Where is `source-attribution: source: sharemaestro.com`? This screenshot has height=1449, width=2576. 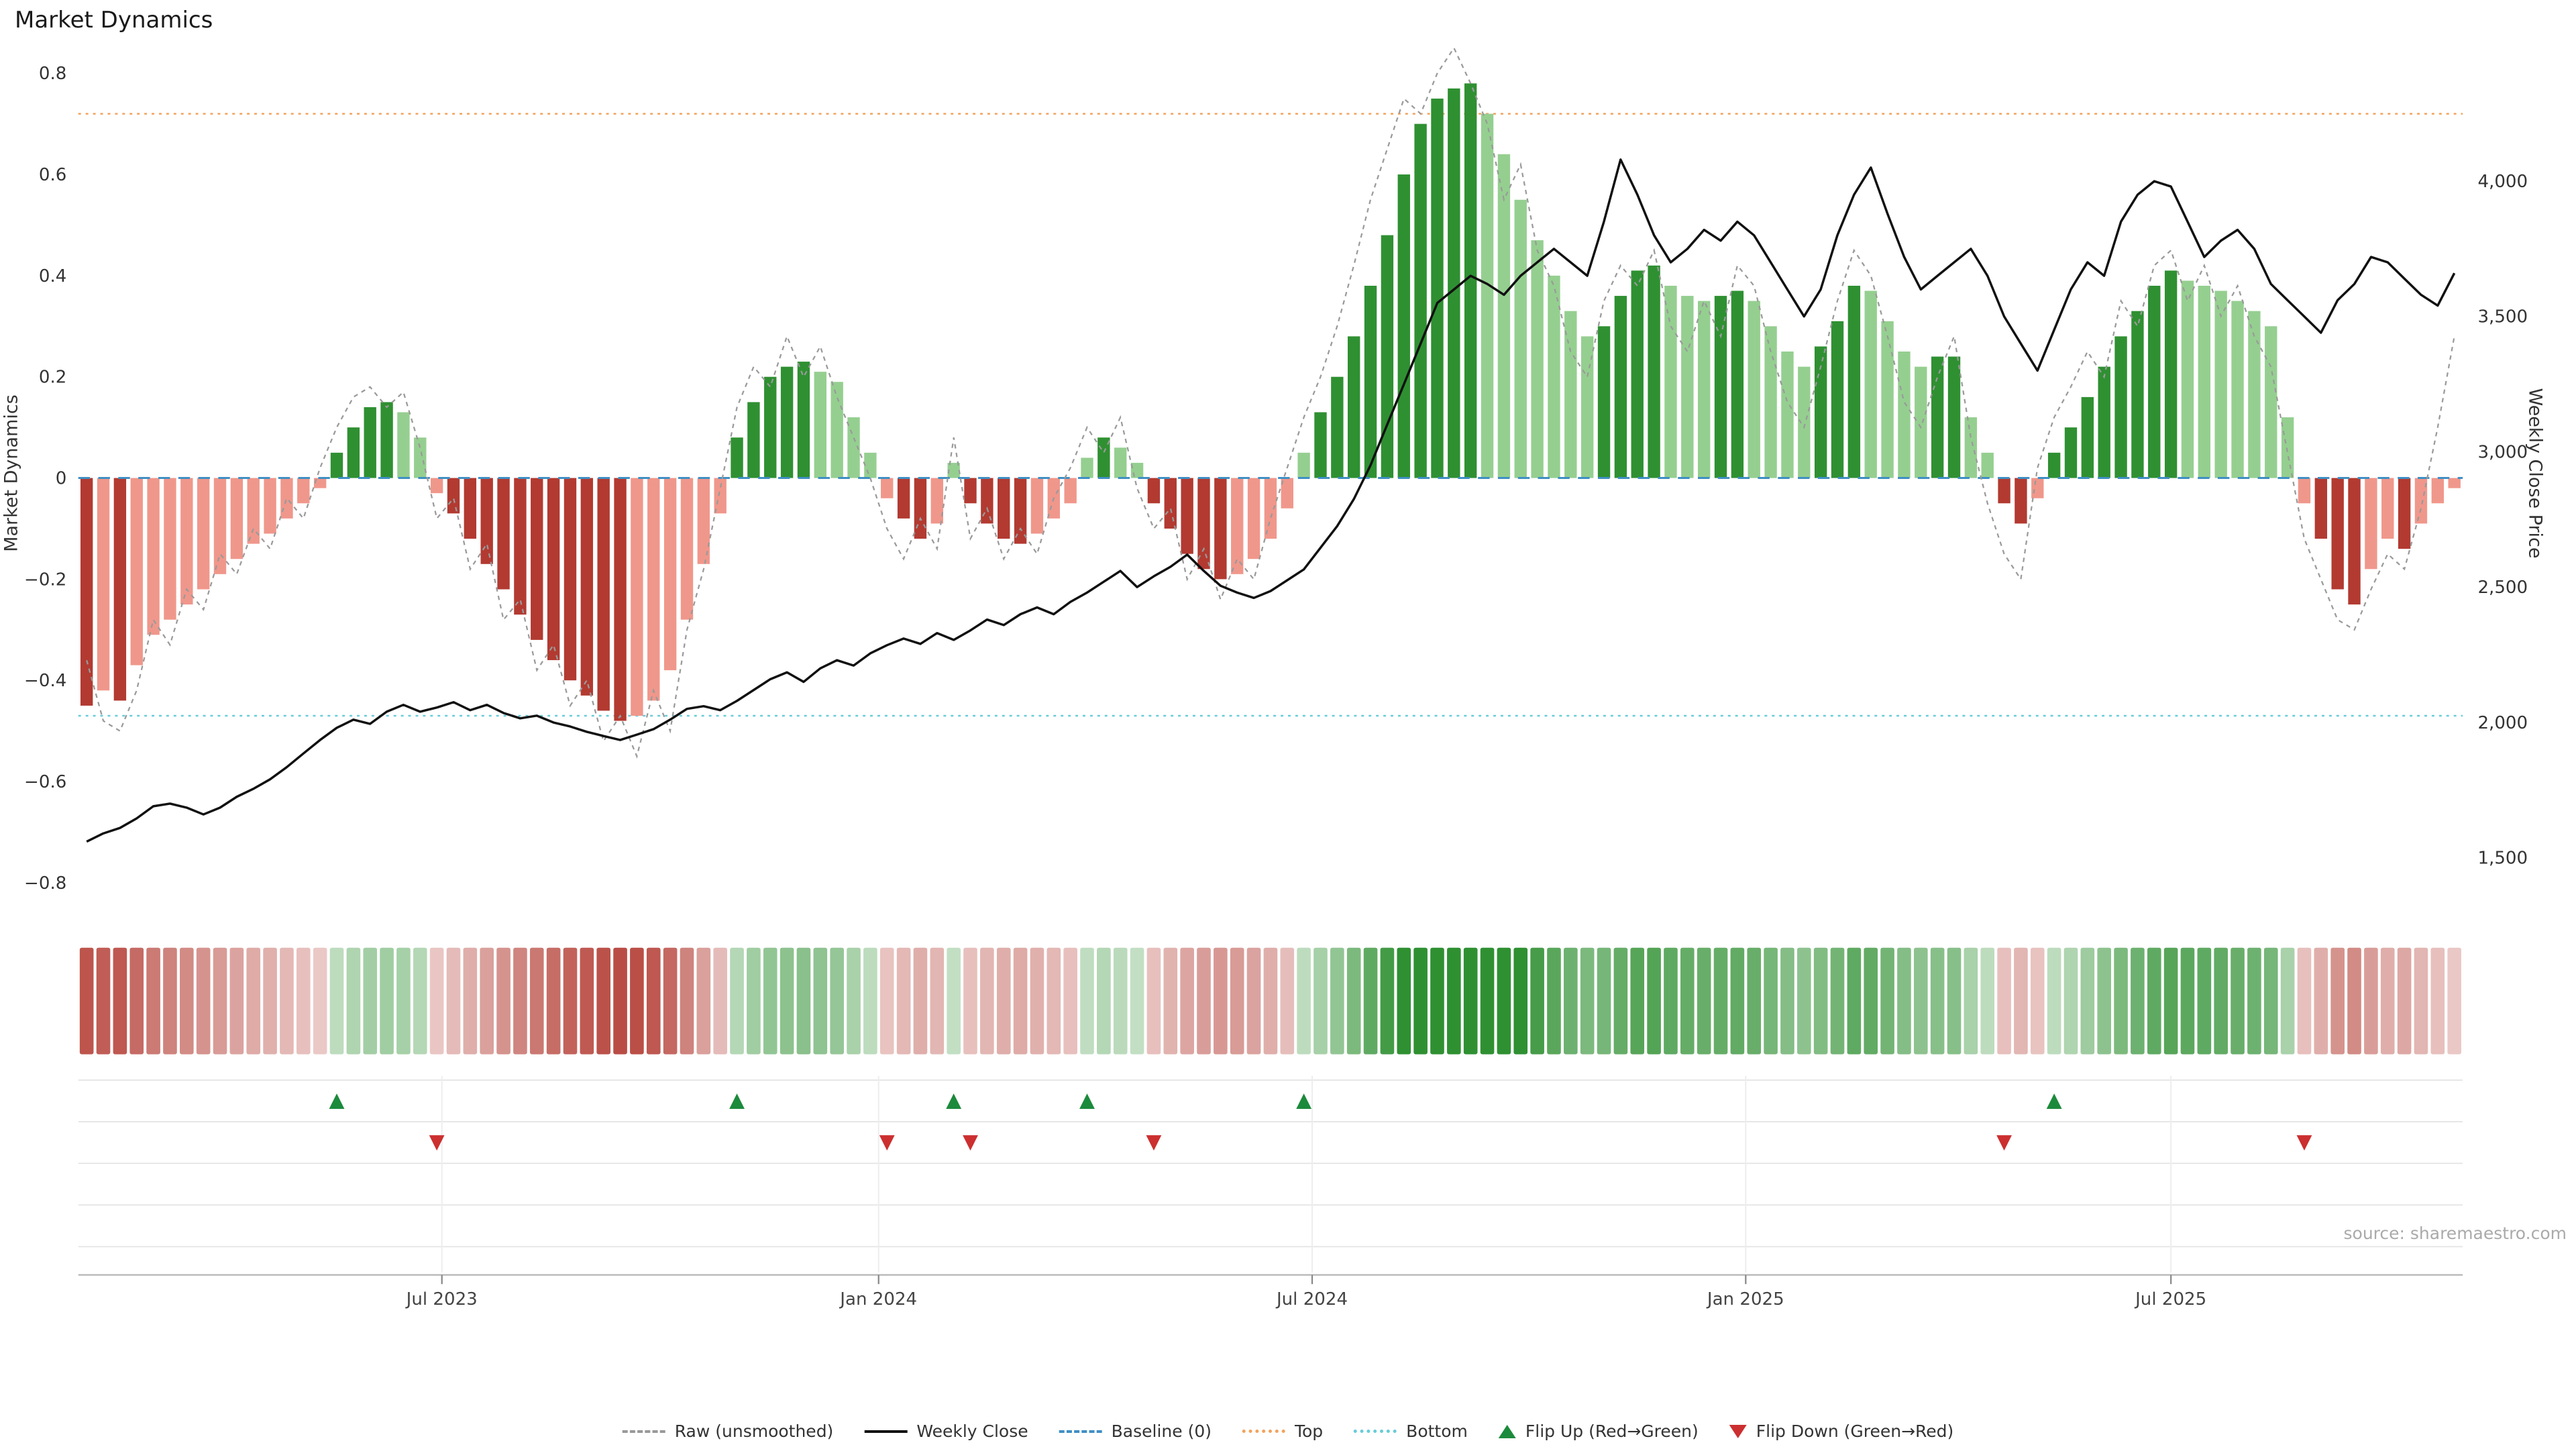 source-attribution: source: sharemaestro.com is located at coordinates (2455, 1233).